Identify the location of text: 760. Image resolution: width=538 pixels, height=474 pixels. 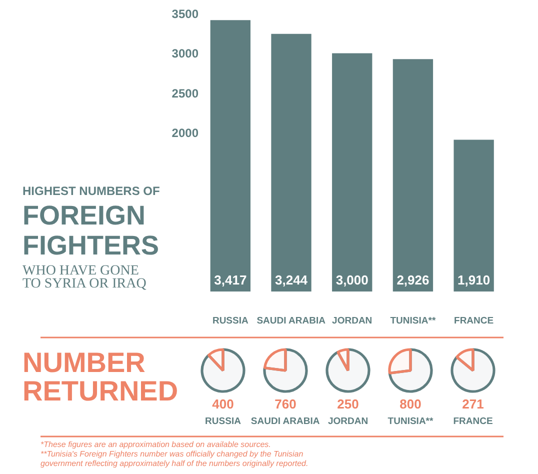
(285, 404).